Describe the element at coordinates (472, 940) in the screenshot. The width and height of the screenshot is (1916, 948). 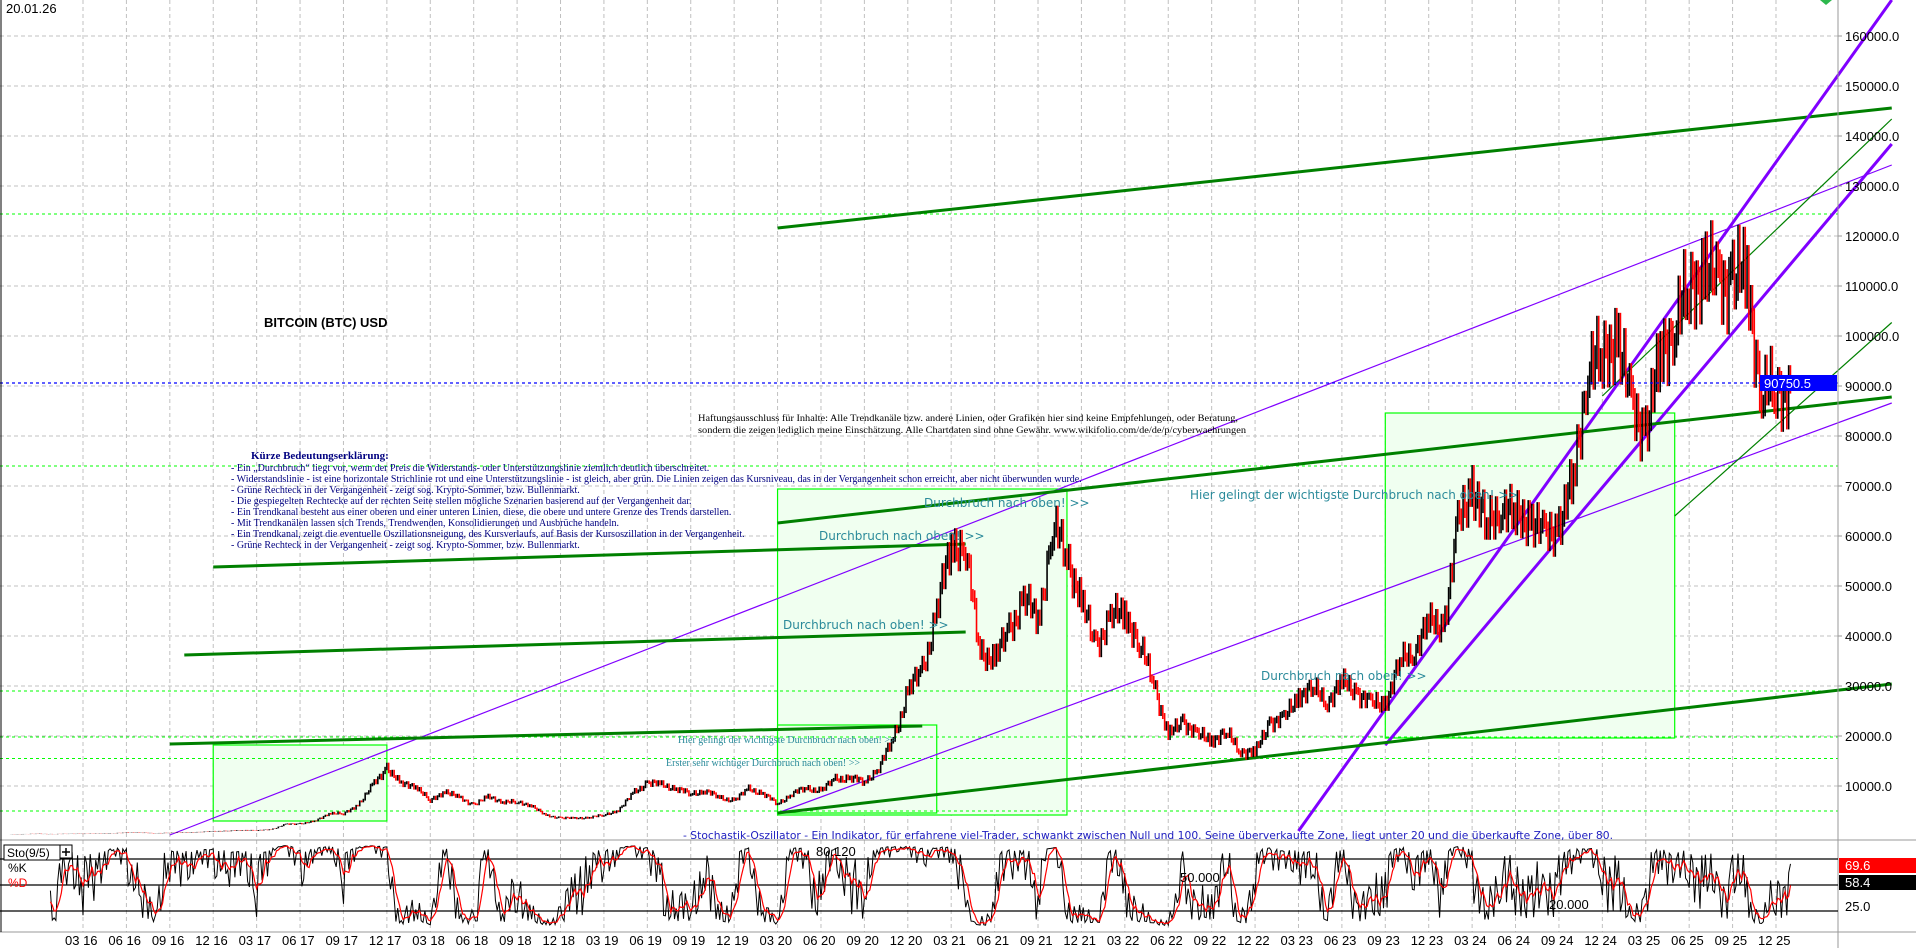
I see `x-tick-label: 06 18` at that location.